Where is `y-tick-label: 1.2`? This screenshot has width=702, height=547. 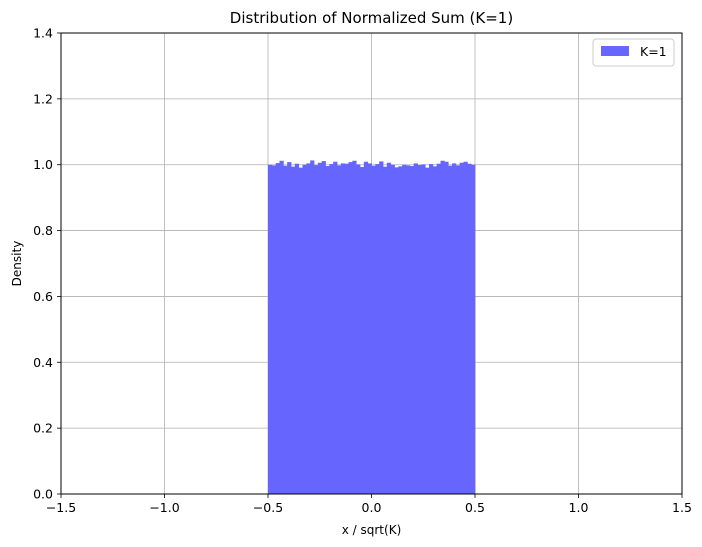
y-tick-label: 1.2 is located at coordinates (43, 98).